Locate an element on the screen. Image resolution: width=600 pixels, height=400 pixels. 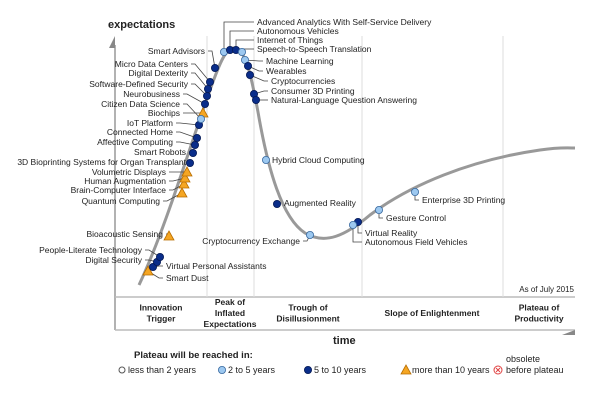
phase-label: Productivity is located at coordinates (538, 319).